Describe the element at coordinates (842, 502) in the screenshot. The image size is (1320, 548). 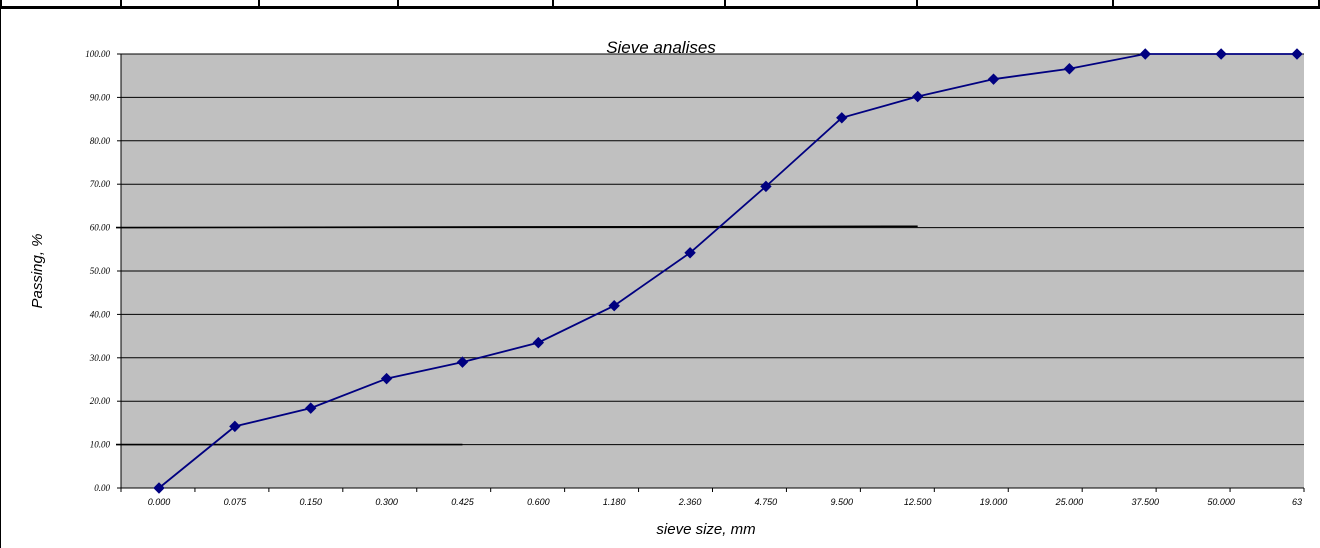
I see `x-tick-label: 9.500` at that location.